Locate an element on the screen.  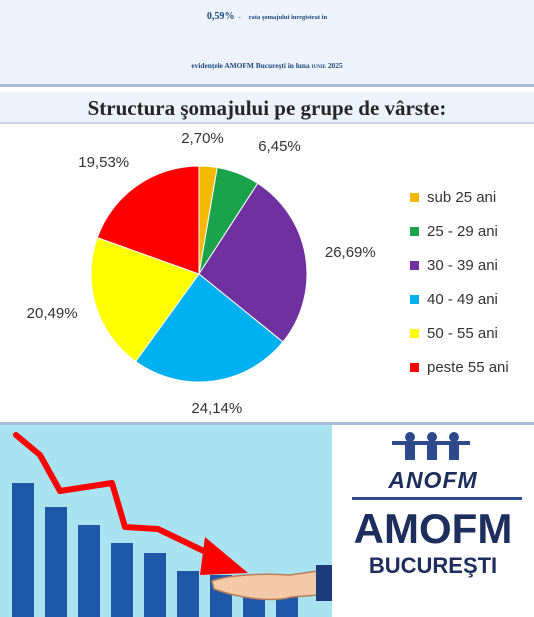
declining-bars is located at coordinates (155, 550).